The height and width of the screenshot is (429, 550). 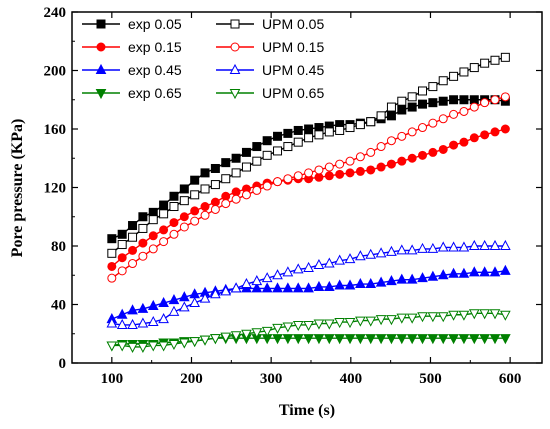 I want to click on legend-label: UPM 0.65, so click(x=293, y=93).